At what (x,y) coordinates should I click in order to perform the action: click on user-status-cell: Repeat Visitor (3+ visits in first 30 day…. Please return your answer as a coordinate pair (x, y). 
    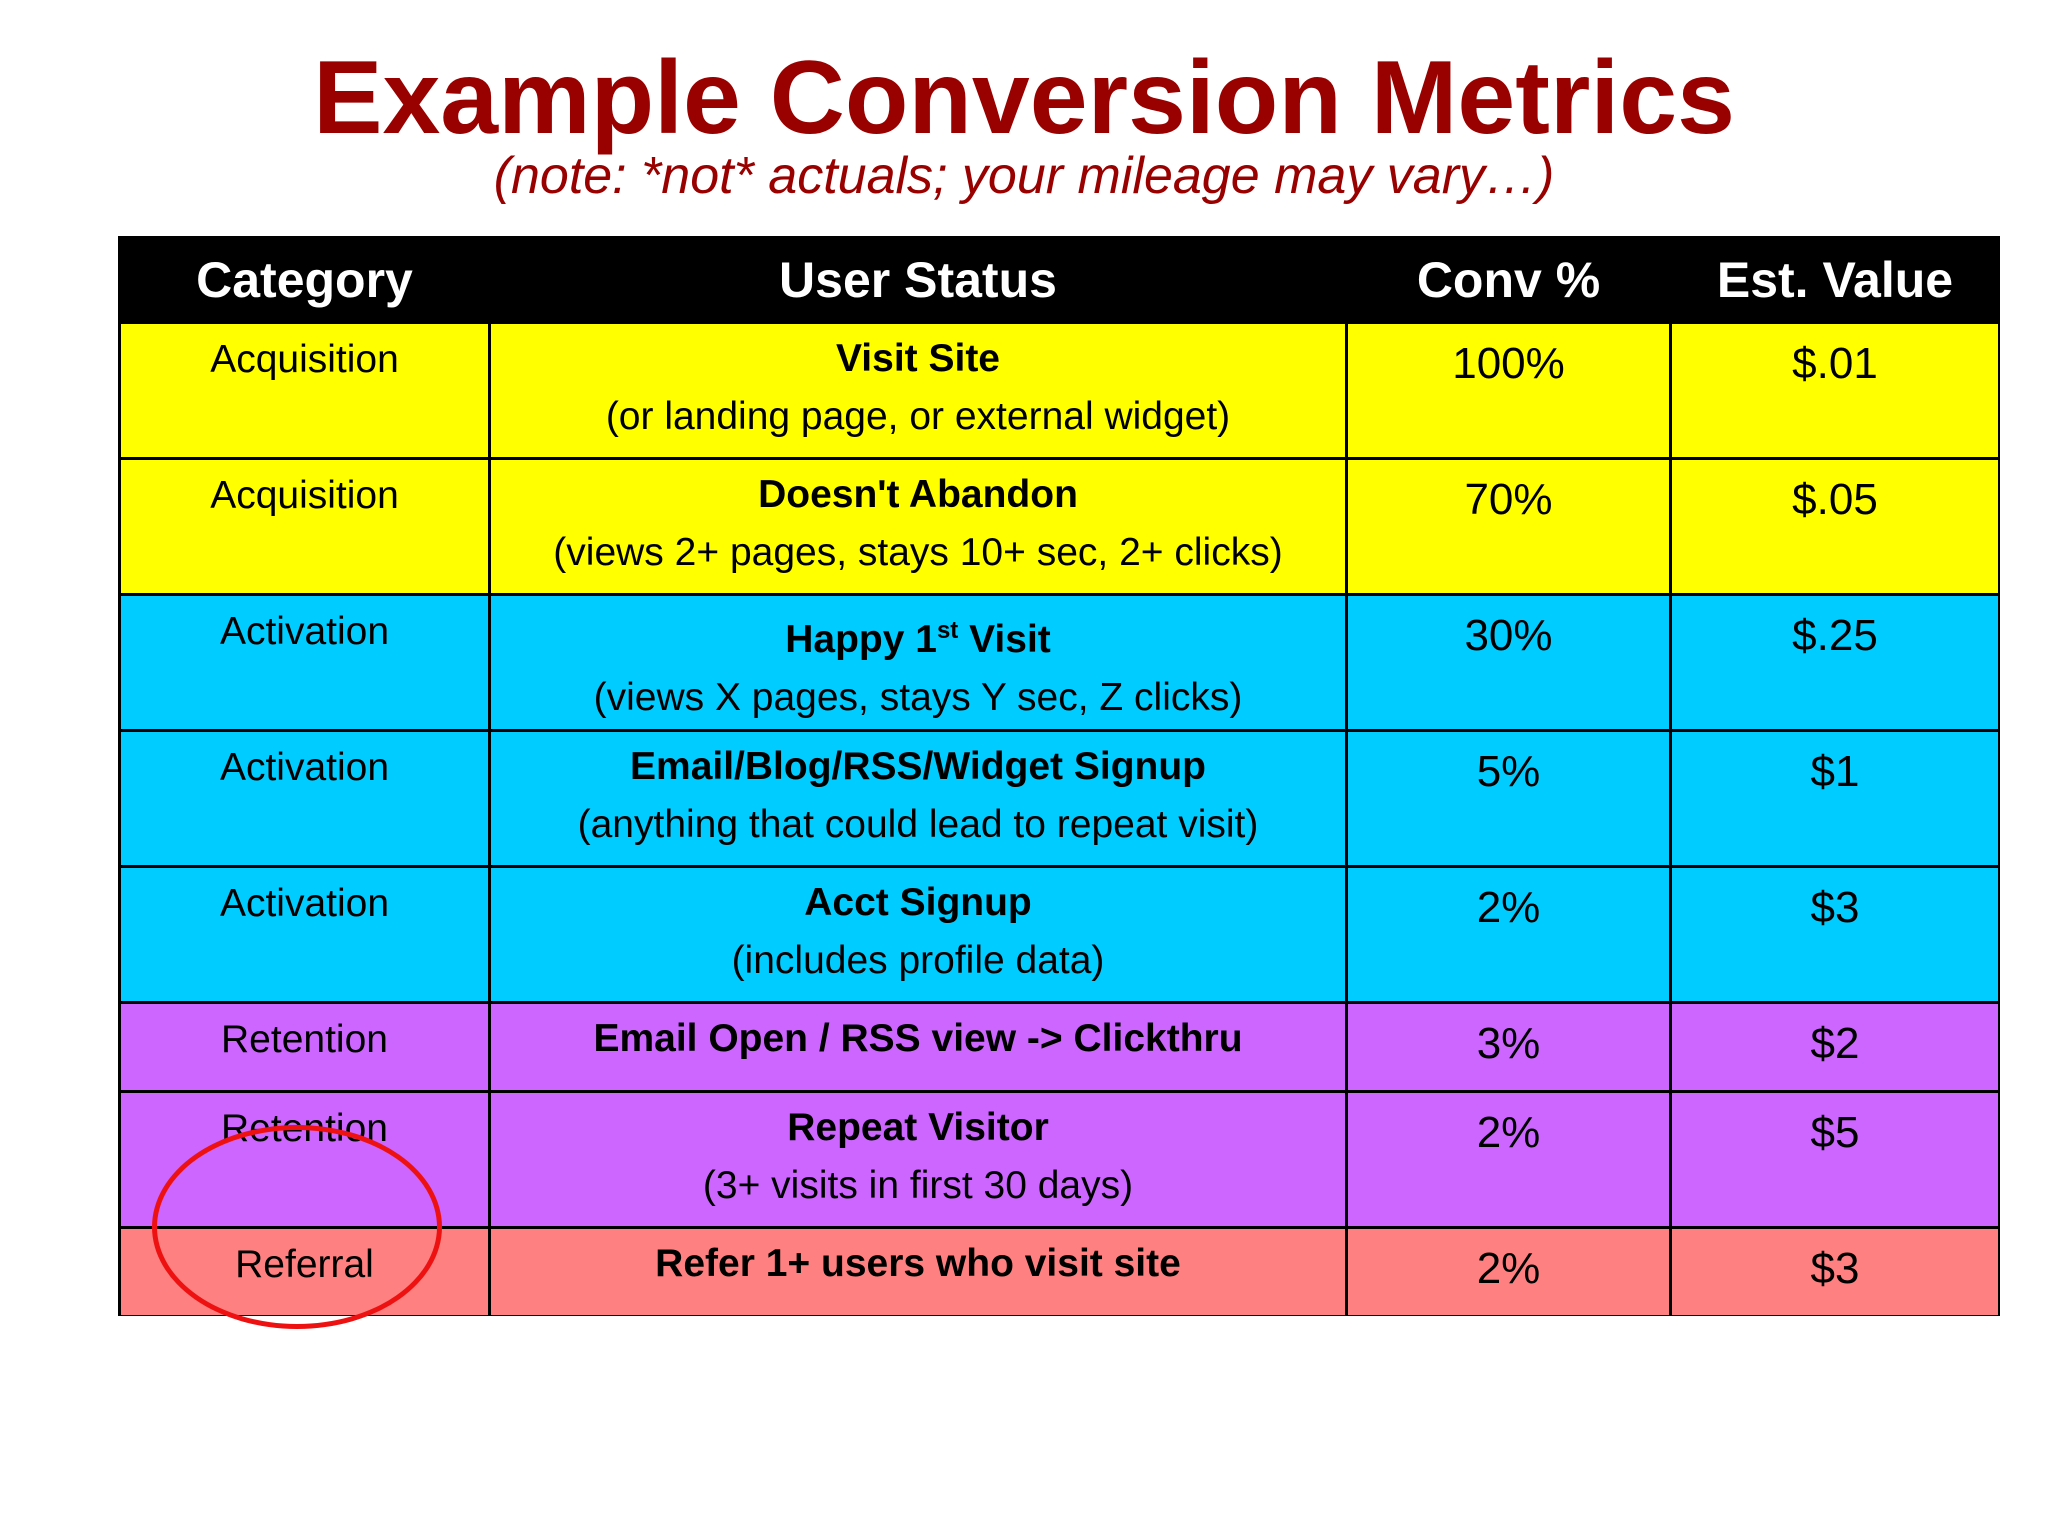
    Looking at the image, I should click on (918, 1159).